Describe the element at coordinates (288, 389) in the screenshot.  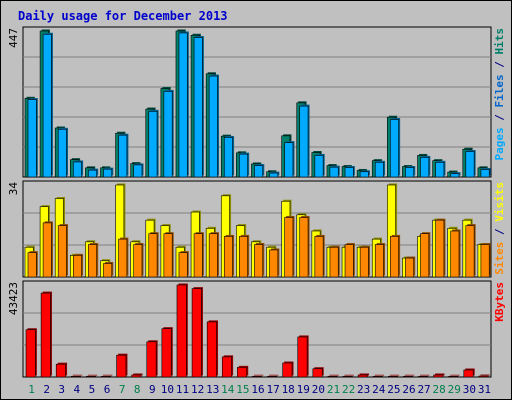
I see `x-tick-label: 18` at that location.